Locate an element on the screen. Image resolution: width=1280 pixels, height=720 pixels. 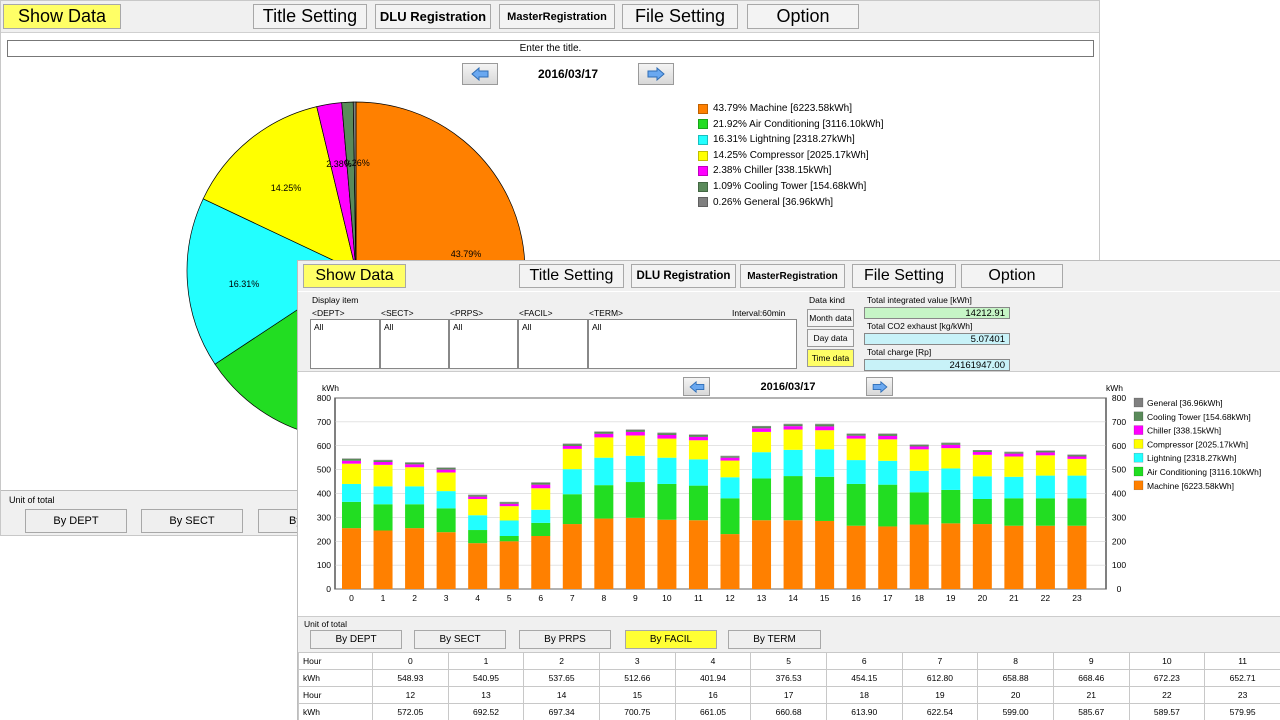
by-sect-button: By SECT is located at coordinates (460, 639).